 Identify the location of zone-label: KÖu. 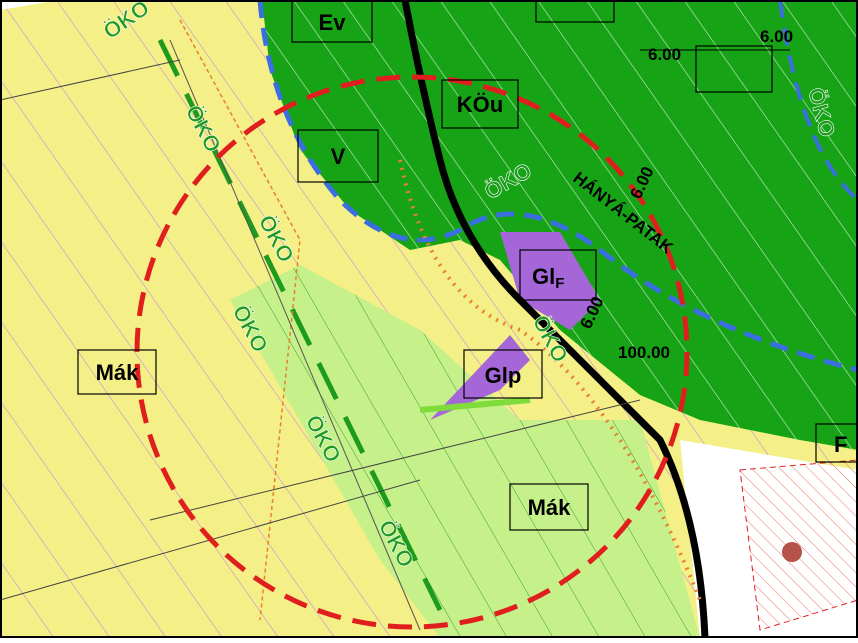
(480, 104).